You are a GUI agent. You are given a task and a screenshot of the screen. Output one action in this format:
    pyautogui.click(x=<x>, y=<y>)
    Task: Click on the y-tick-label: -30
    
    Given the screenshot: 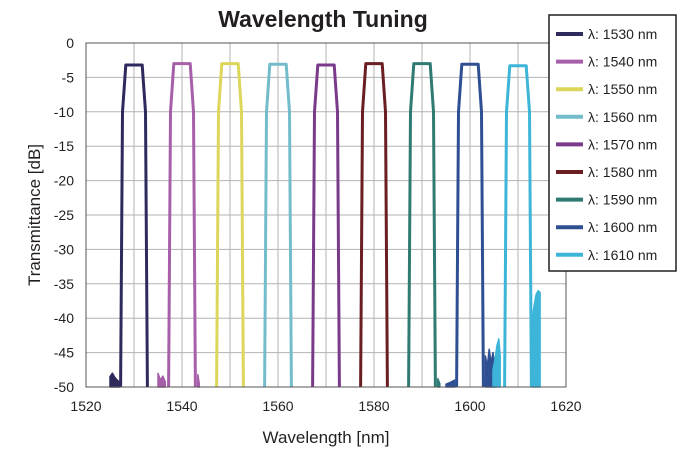 What is the action you would take?
    pyautogui.click(x=64, y=249)
    